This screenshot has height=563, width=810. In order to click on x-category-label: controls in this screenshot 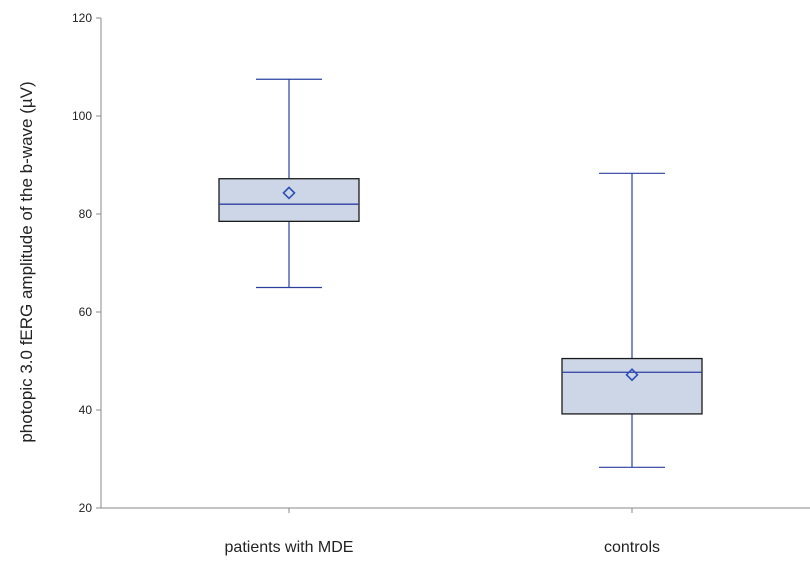, I will do `click(632, 547)`.